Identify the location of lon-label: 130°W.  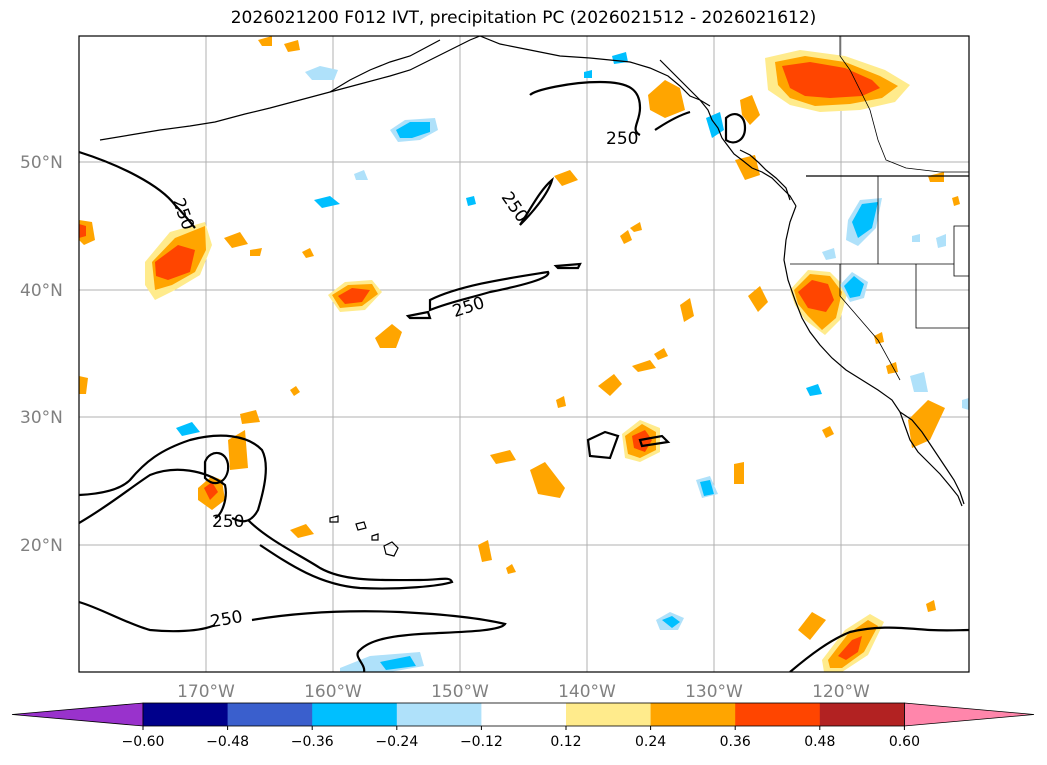
(714, 692).